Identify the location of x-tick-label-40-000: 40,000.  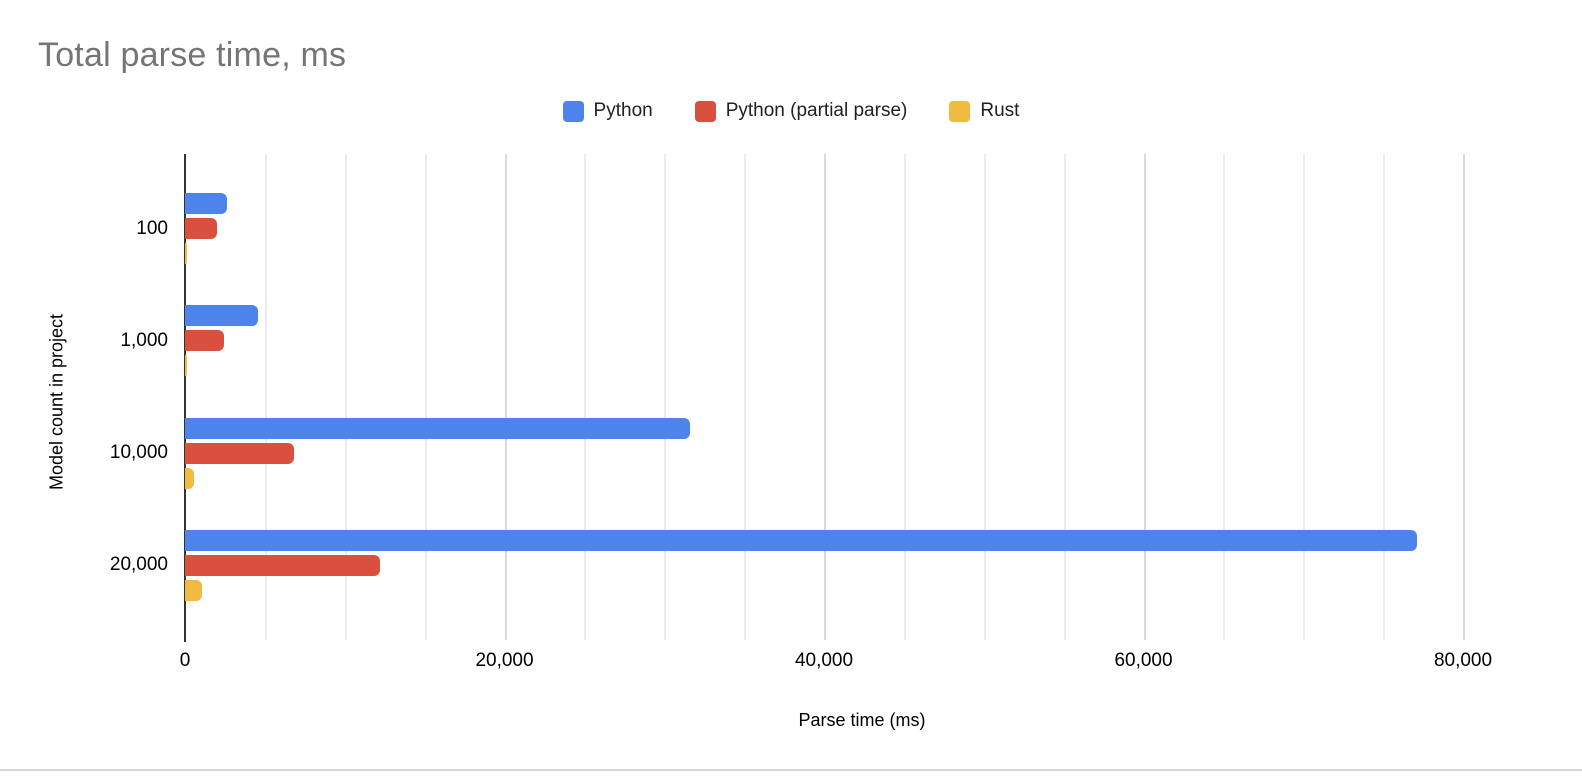
(824, 660).